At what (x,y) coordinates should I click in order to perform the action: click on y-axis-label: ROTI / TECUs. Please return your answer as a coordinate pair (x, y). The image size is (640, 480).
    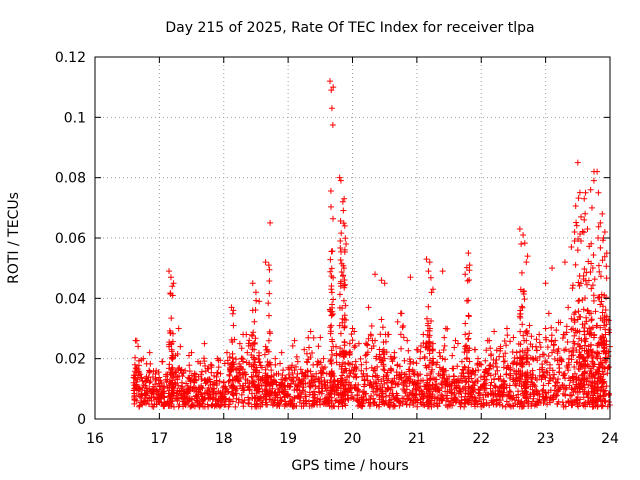
    Looking at the image, I should click on (14, 238).